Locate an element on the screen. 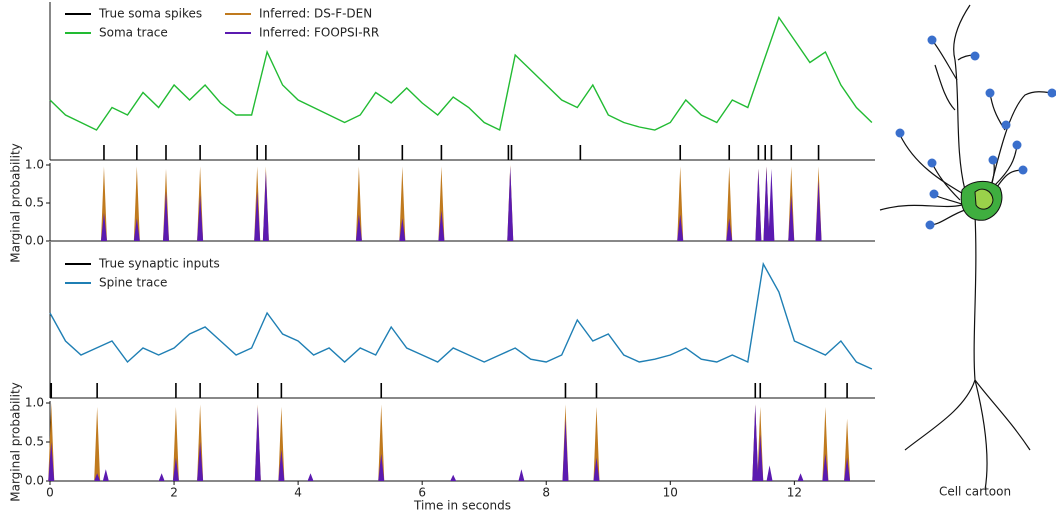 This screenshot has height=512, width=1056. legend-label: True soma spikes is located at coordinates (150, 14).